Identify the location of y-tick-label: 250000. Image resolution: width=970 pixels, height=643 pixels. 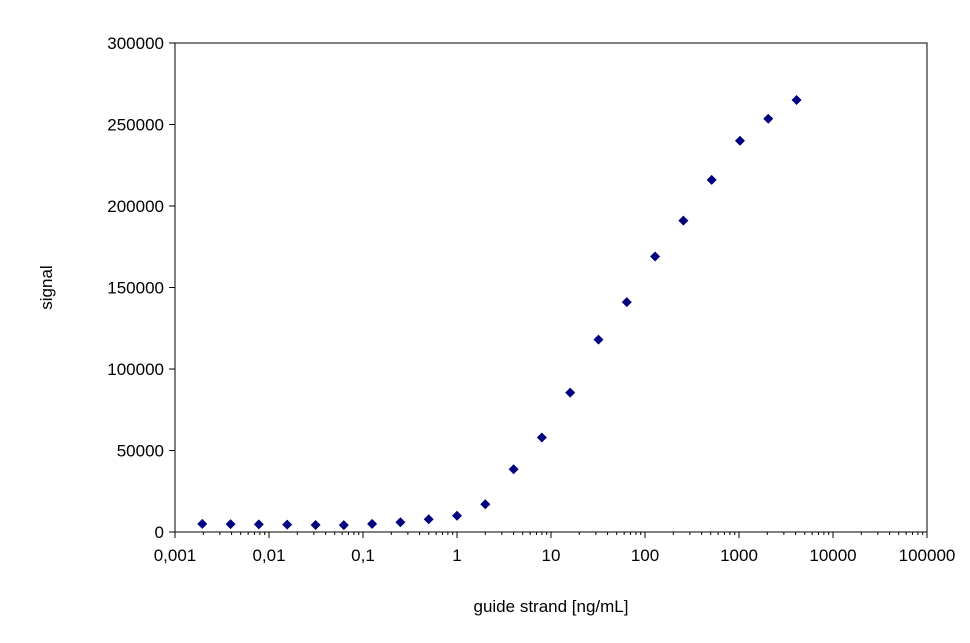
(135, 125).